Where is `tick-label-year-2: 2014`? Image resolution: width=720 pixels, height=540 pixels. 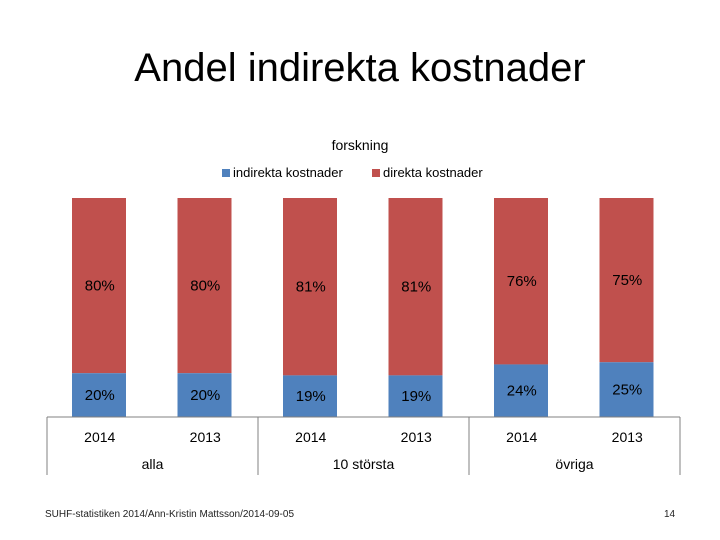
tick-label-year-2: 2014 is located at coordinates (310, 437).